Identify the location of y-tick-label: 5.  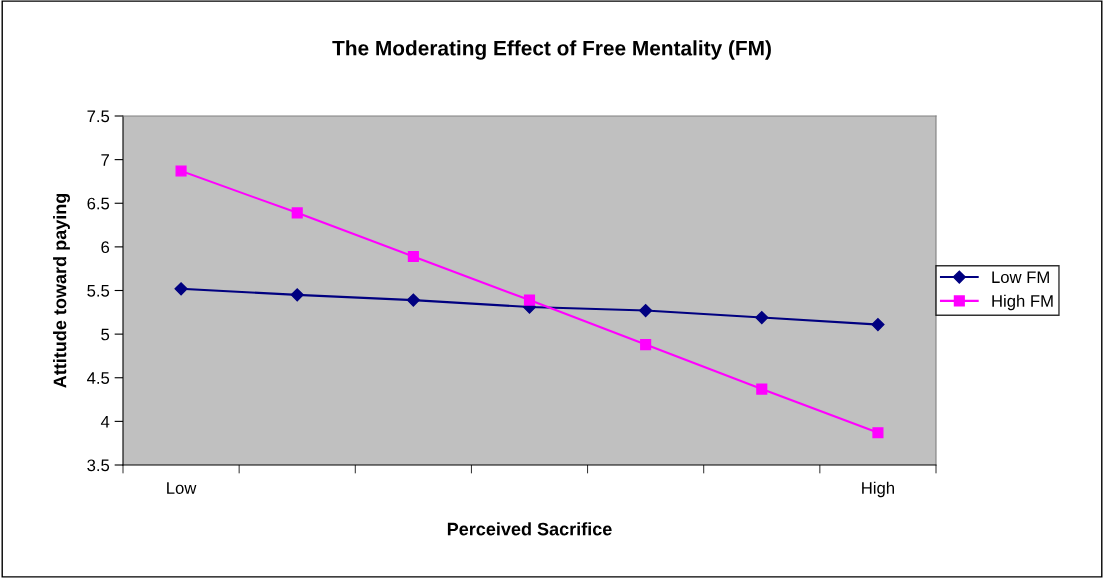
(105, 334).